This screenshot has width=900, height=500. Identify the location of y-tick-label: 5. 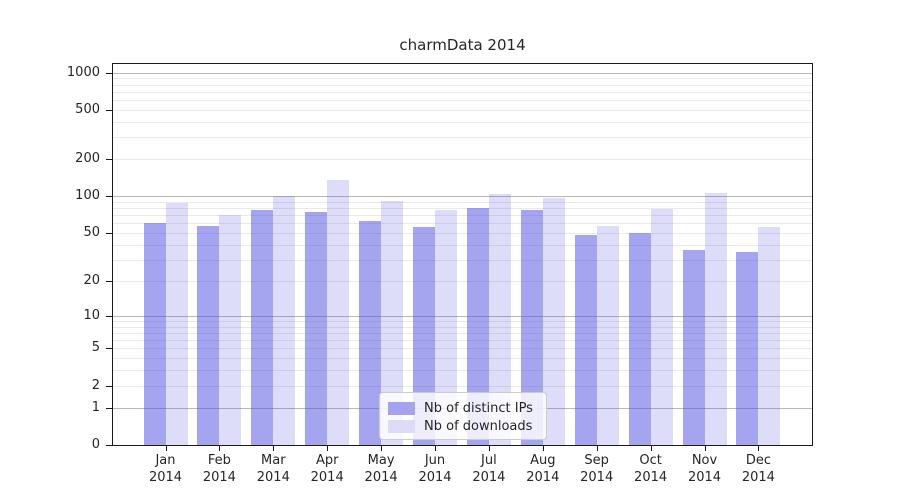
(95, 348).